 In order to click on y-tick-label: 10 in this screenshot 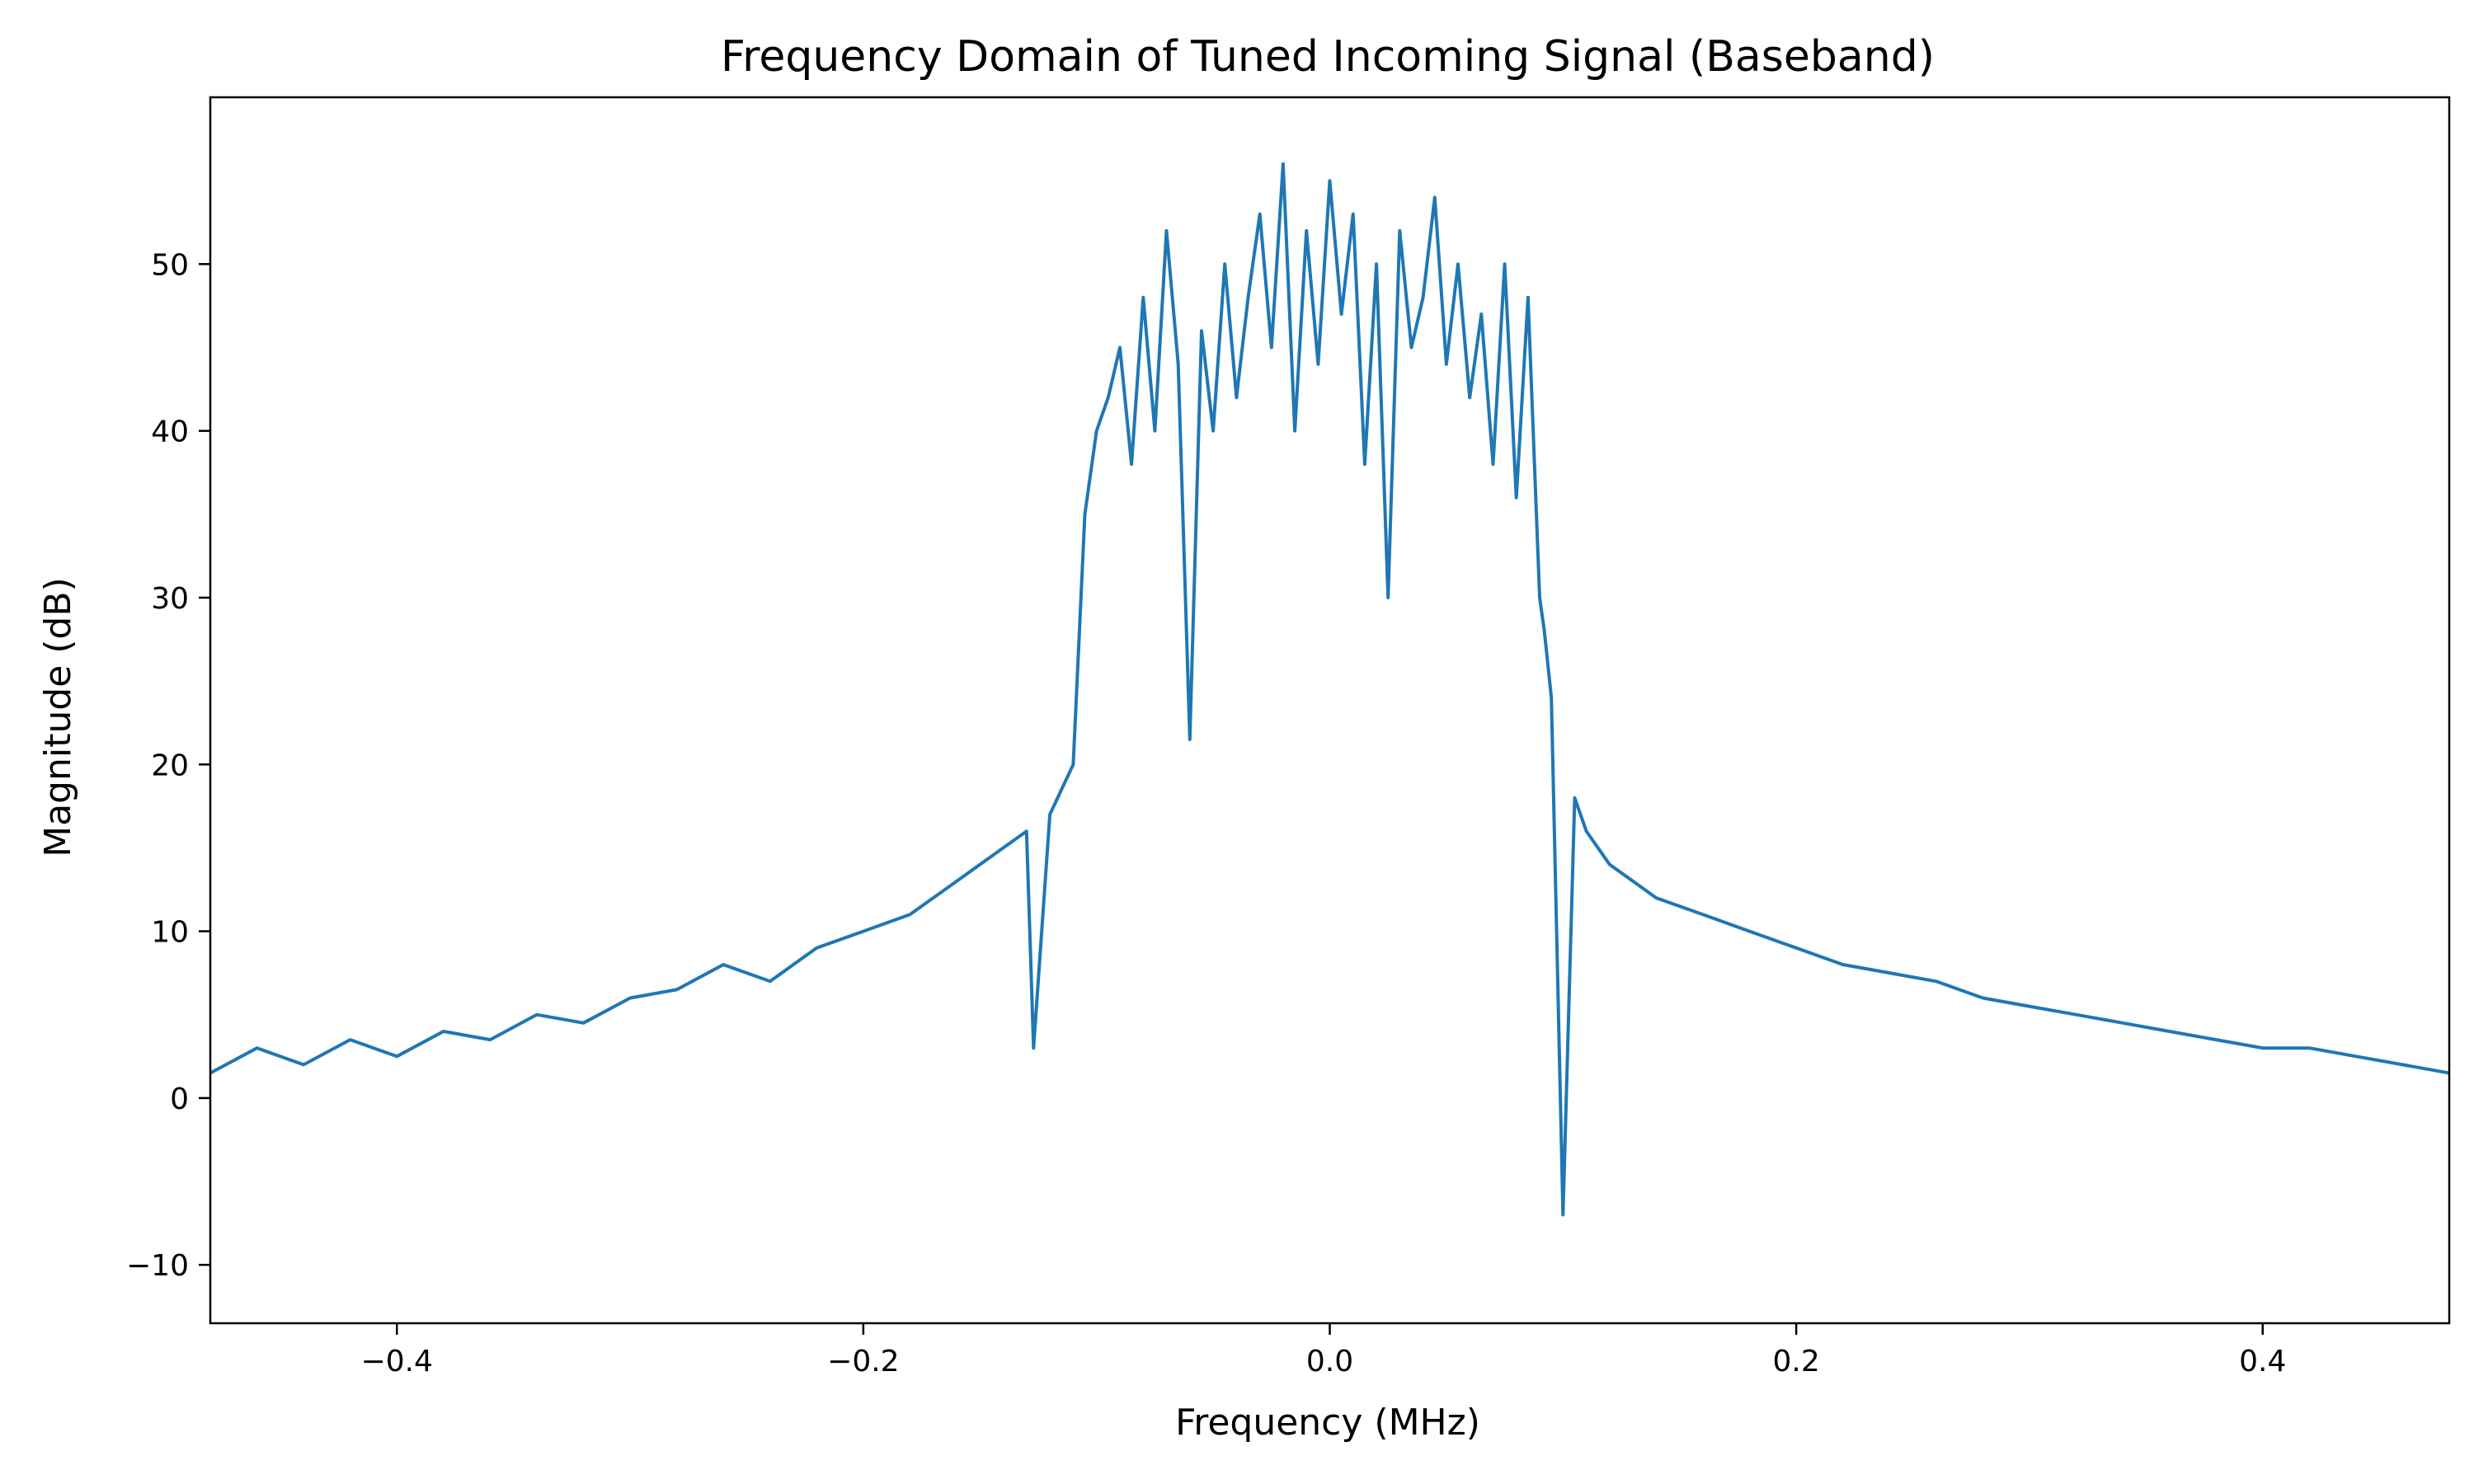, I will do `click(170, 933)`.